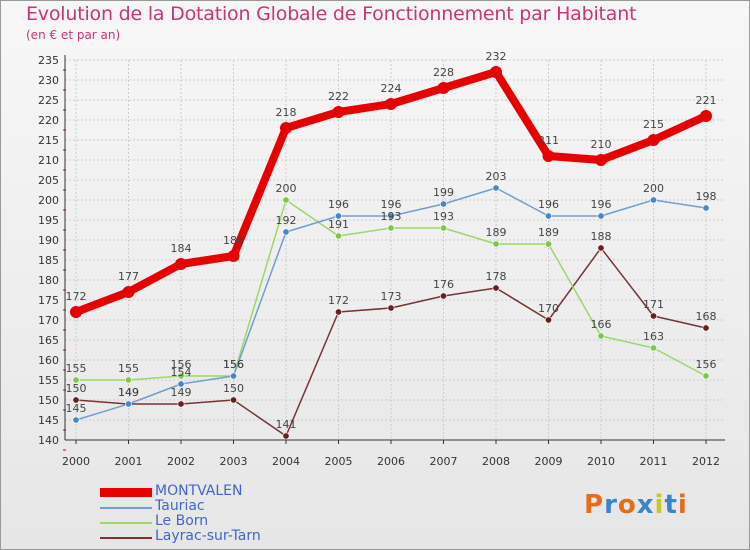 The width and height of the screenshot is (750, 550). What do you see at coordinates (391, 461) in the screenshot?
I see `x-tick-label: 2006` at bounding box center [391, 461].